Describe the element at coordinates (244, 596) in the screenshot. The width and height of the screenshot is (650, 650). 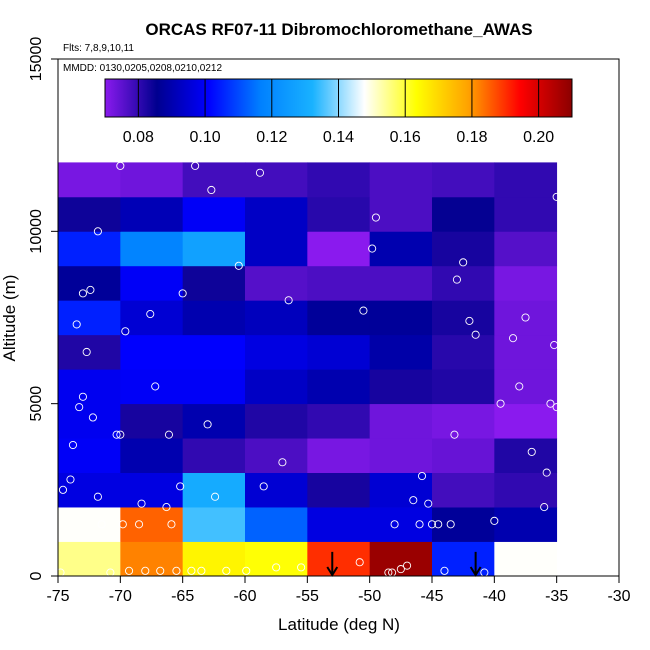
I see `x-tick-label: -60` at that location.